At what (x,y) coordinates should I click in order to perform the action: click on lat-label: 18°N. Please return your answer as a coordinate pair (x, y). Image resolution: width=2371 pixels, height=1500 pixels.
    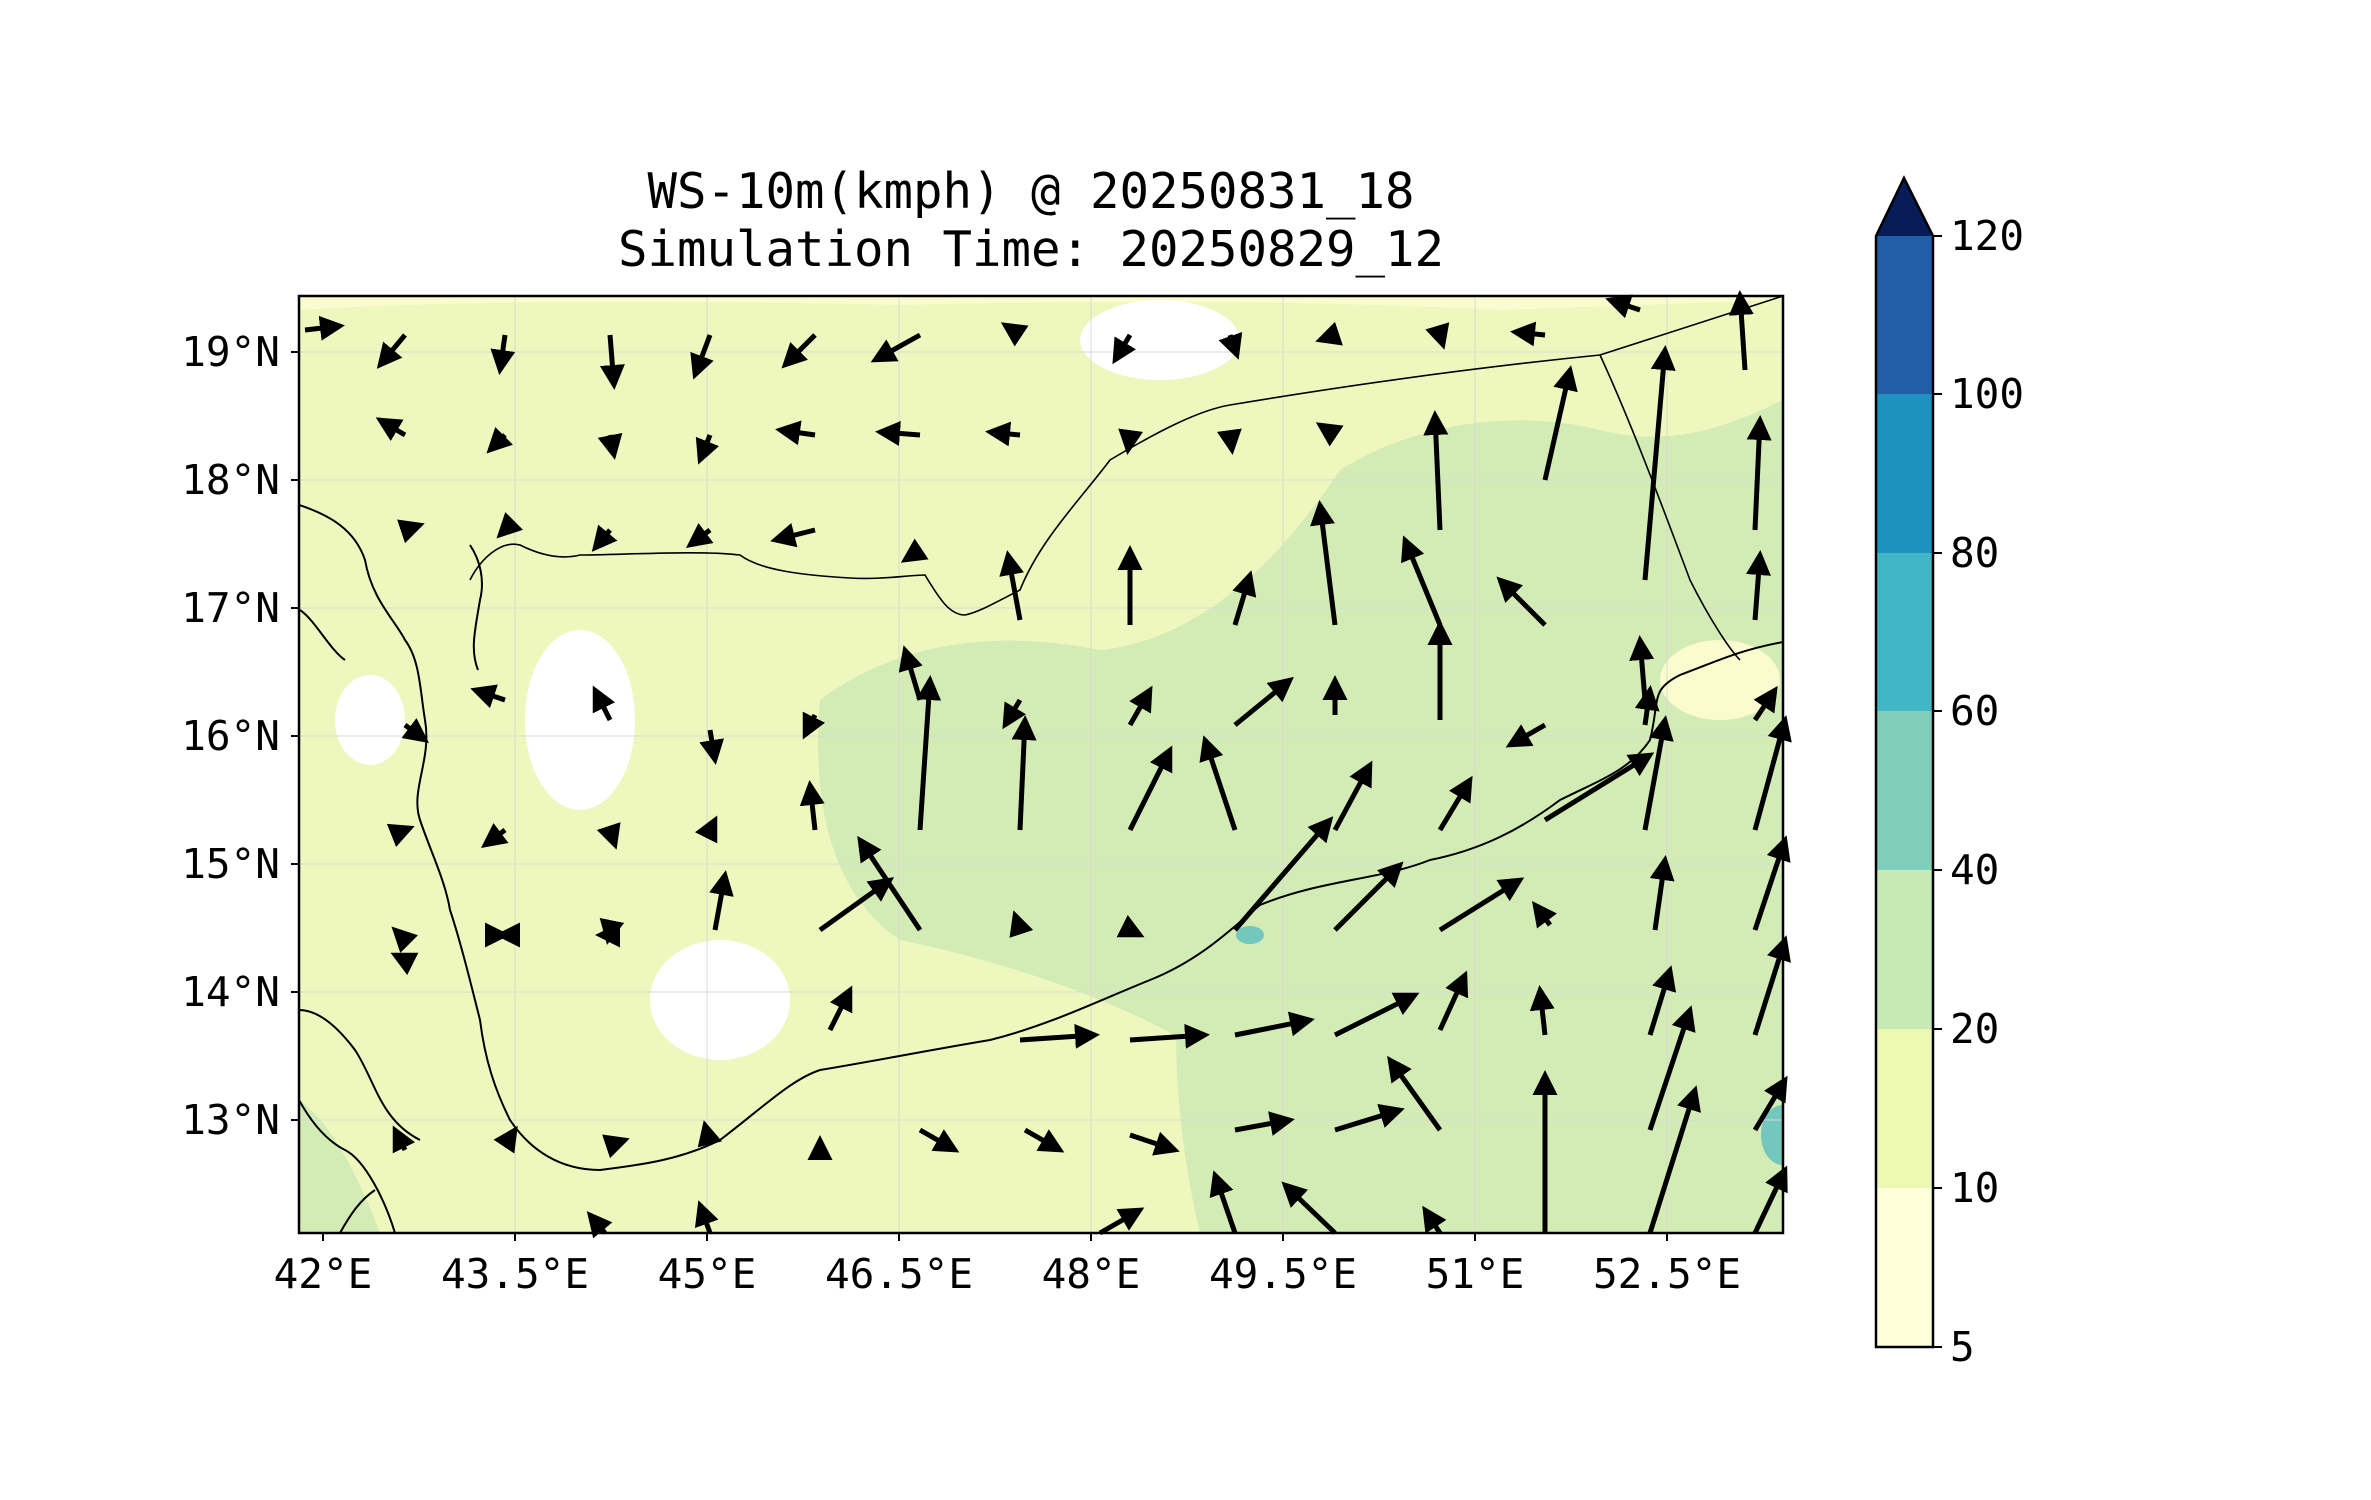
    Looking at the image, I should click on (230, 480).